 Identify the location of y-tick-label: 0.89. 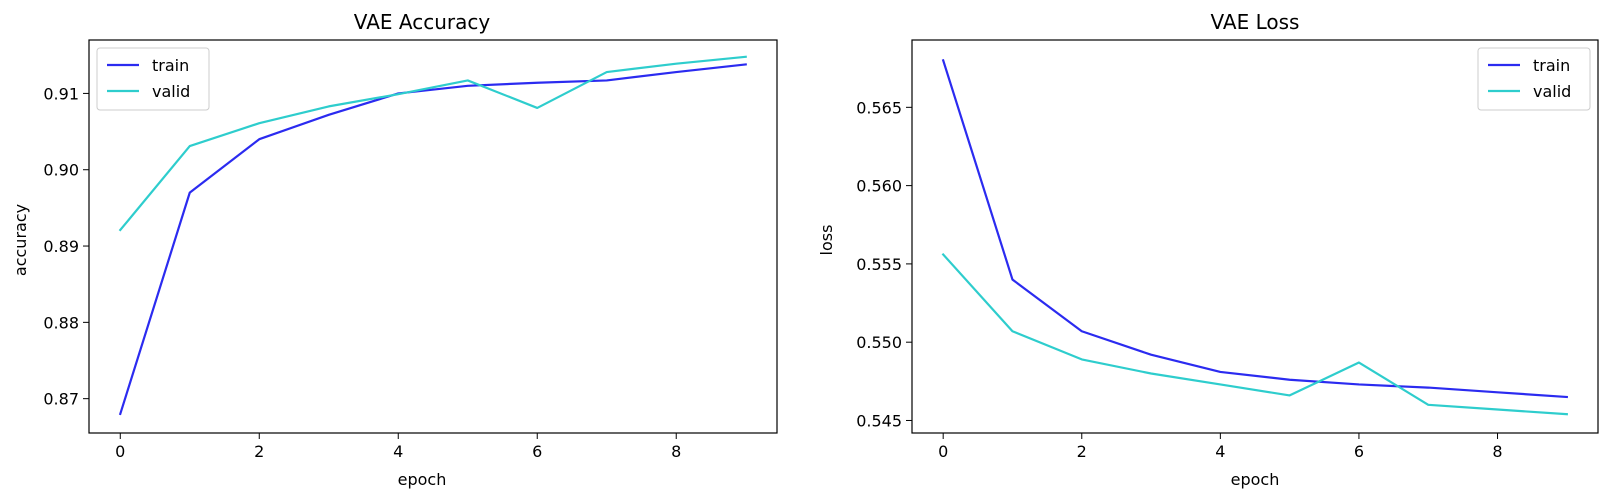
(61, 246).